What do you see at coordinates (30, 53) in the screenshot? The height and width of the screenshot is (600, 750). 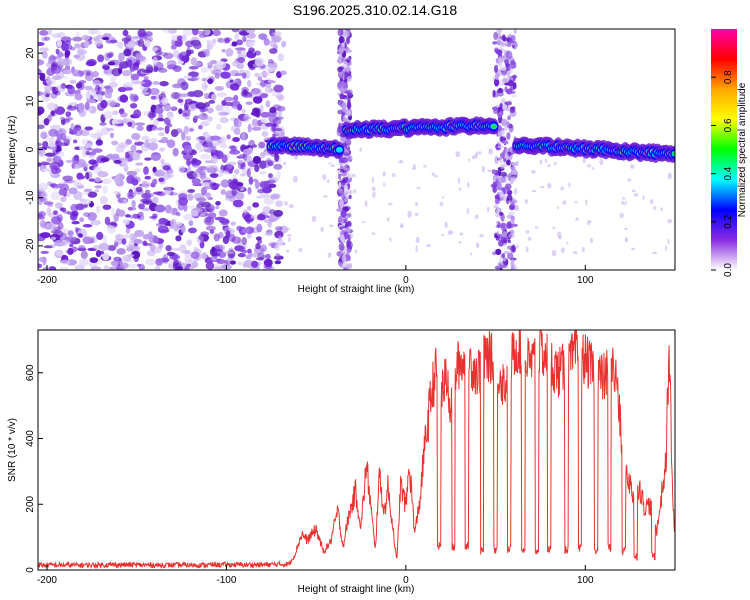 I see `y-tick-label: 20` at bounding box center [30, 53].